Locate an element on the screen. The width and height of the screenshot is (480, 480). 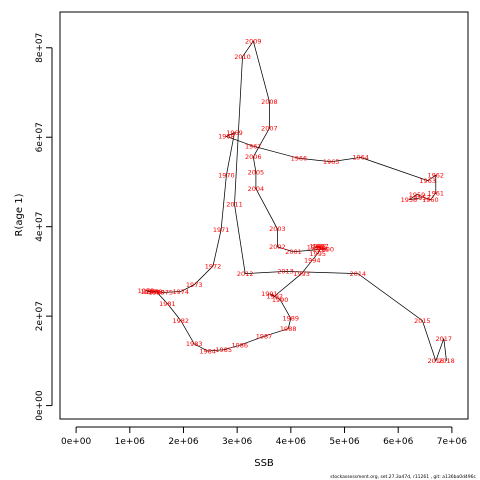
point-label: 1973 is located at coordinates (194, 285).